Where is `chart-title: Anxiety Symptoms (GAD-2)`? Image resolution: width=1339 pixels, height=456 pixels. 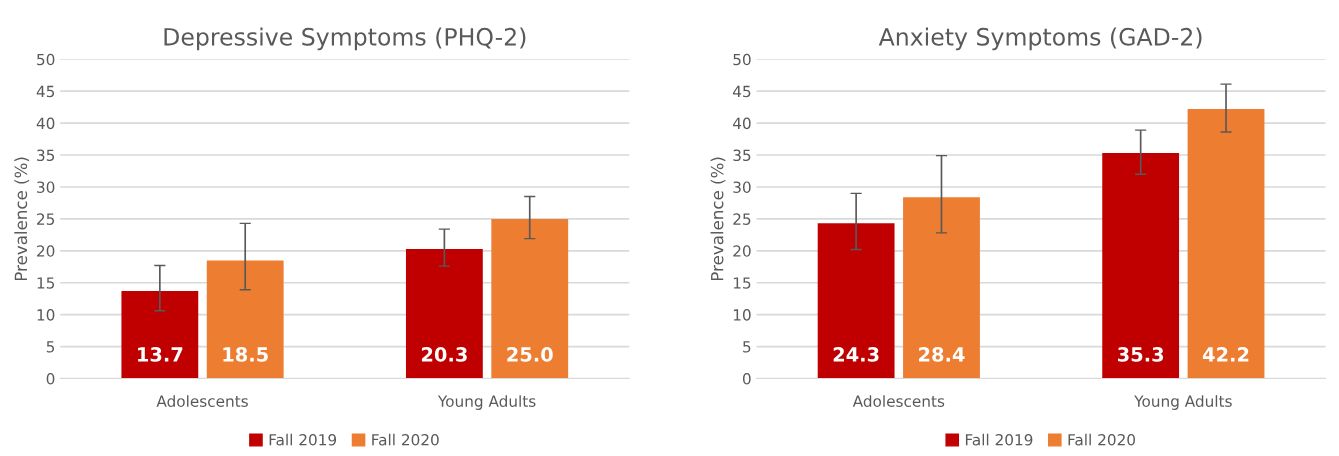
chart-title: Anxiety Symptoms (GAD-2) is located at coordinates (1040, 39).